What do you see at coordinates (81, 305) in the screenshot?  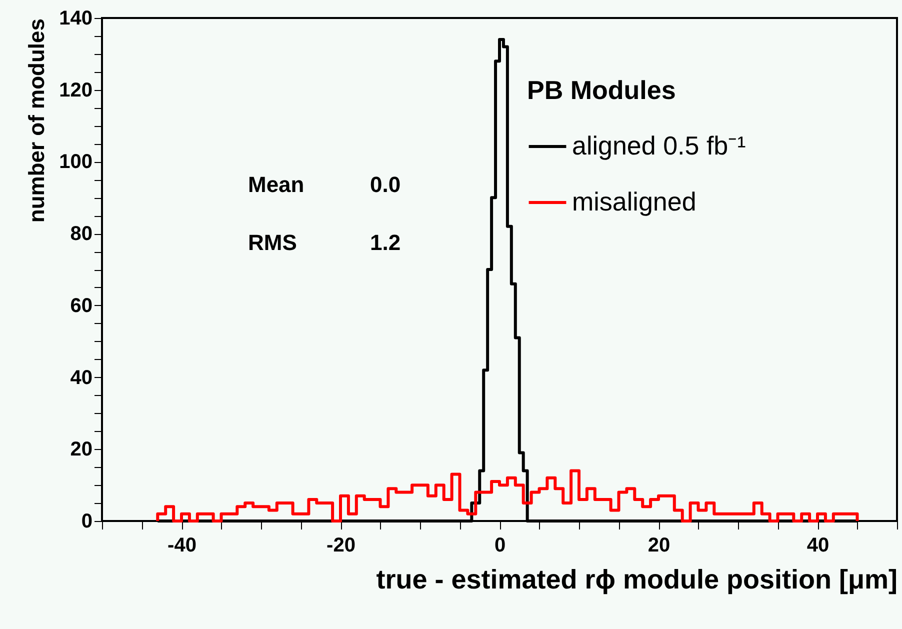 I see `y-tick-label: 60` at bounding box center [81, 305].